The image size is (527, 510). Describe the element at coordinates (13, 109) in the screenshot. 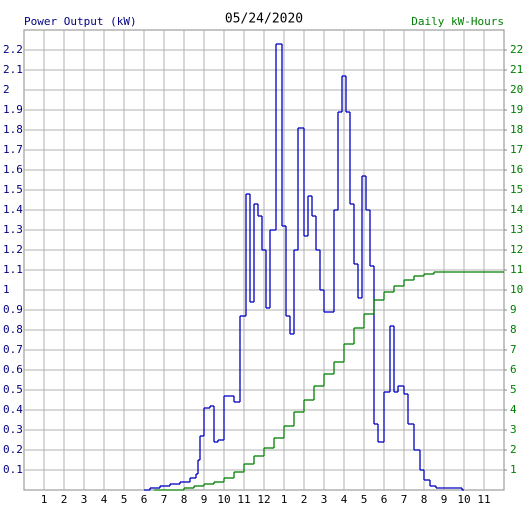

I see `y-tick-label: 1.9` at that location.